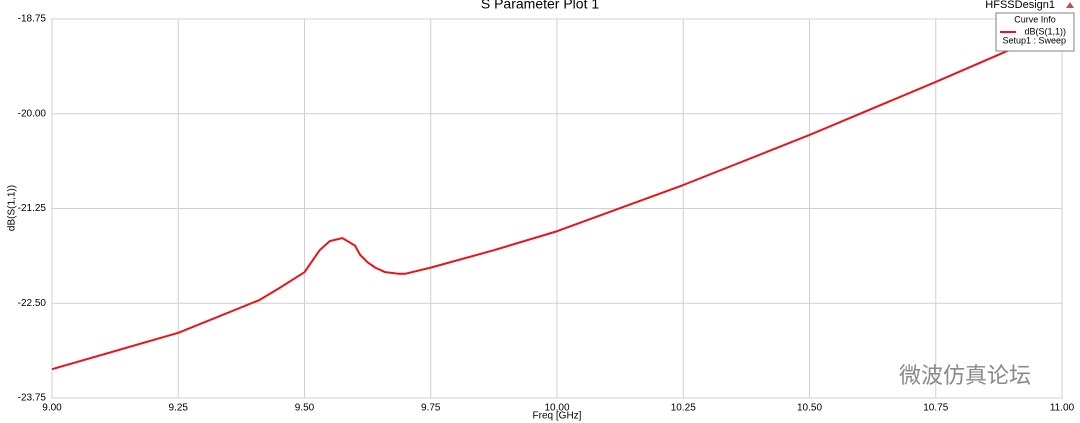 The image size is (1080, 423). What do you see at coordinates (935, 408) in the screenshot?
I see `x-tick-label: 10.75` at bounding box center [935, 408].